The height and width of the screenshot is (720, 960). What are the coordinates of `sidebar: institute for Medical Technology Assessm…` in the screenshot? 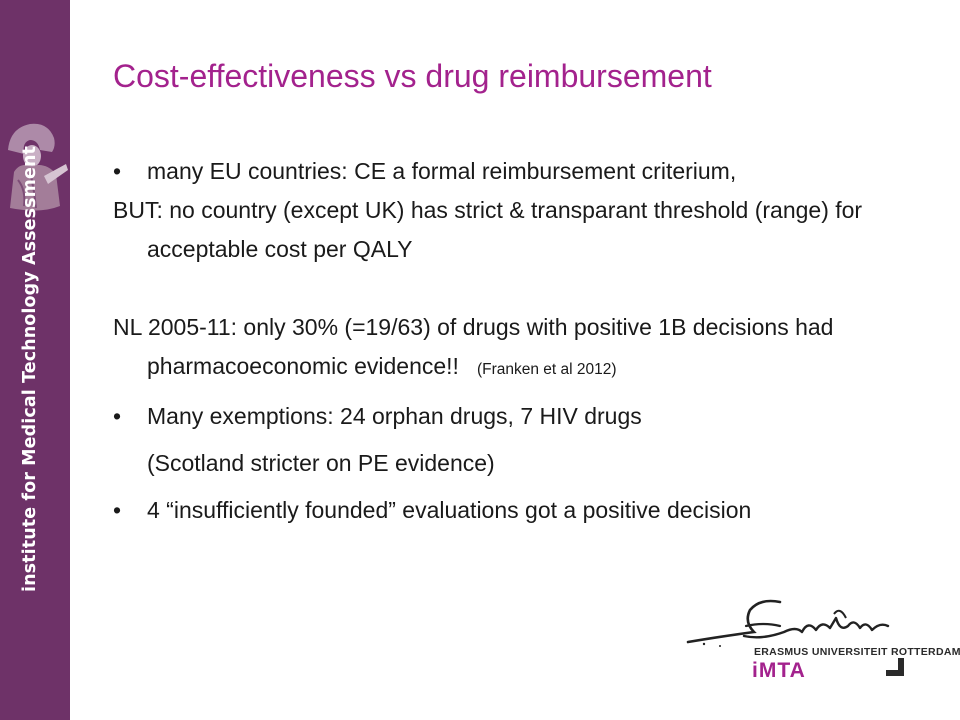 It's located at (35, 360).